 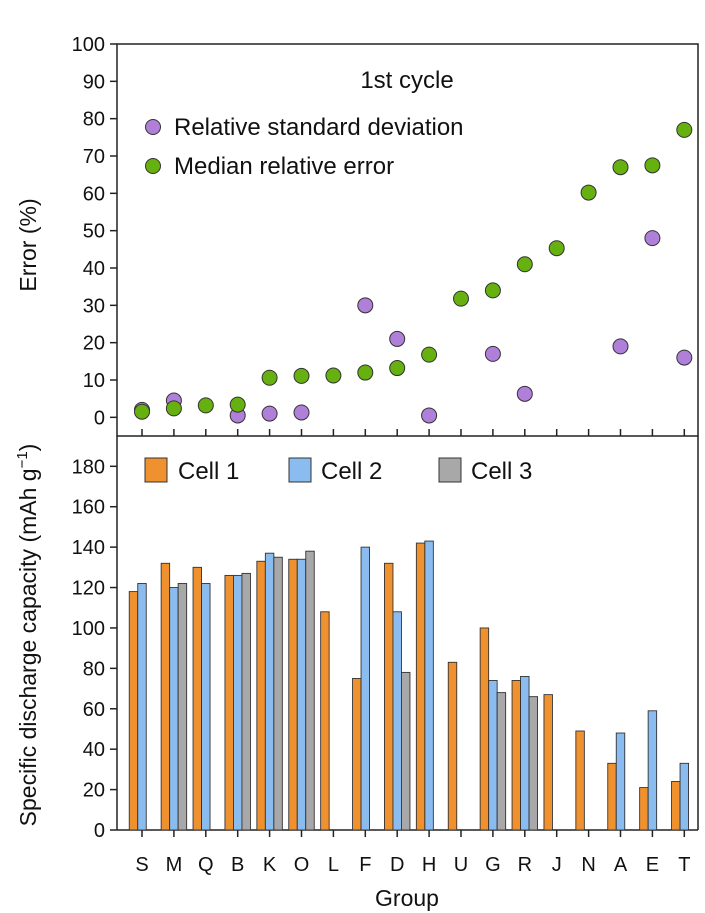 What do you see at coordinates (301, 412) in the screenshot?
I see `point-rsd-O` at bounding box center [301, 412].